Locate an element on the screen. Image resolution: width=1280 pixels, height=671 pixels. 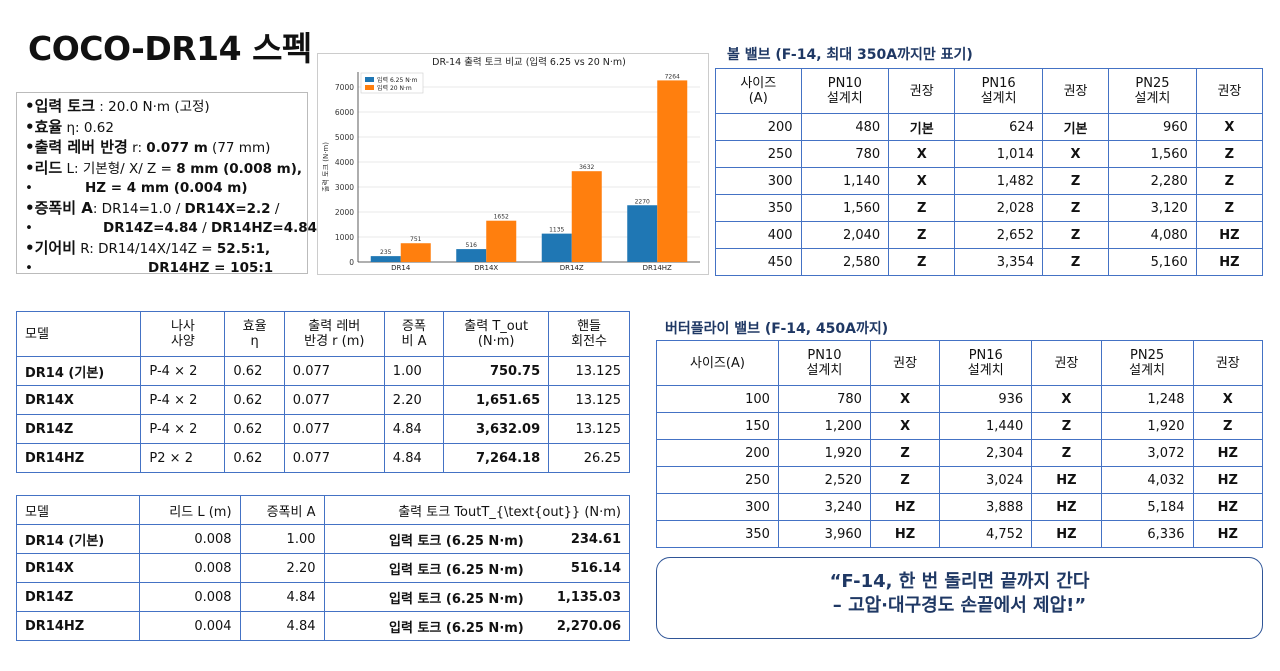
spec-text: •출력 레버 반경 is located at coordinates (76, 147).